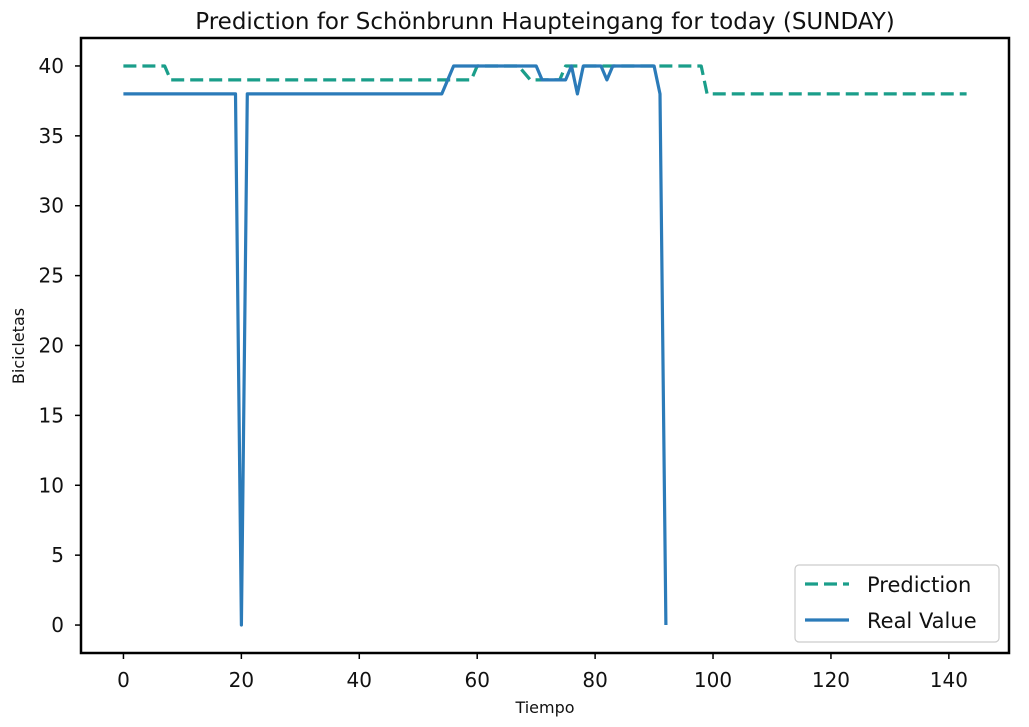 The width and height of the screenshot is (1029, 727). I want to click on y-tick-label: 10, so click(51, 485).